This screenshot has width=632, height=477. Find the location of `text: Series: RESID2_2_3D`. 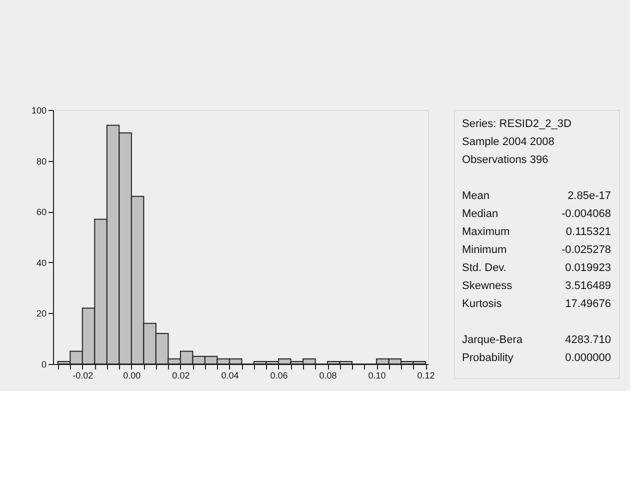

text: Series: RESID2_2_3D is located at coordinates (517, 124).